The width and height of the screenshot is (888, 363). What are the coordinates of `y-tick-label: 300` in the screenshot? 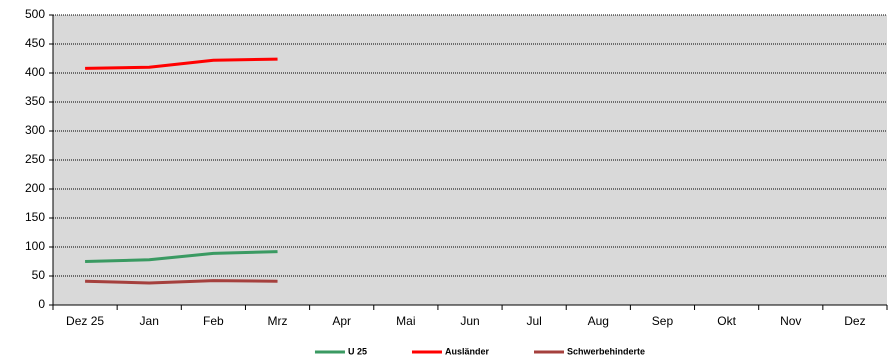 It's located at (35, 130).